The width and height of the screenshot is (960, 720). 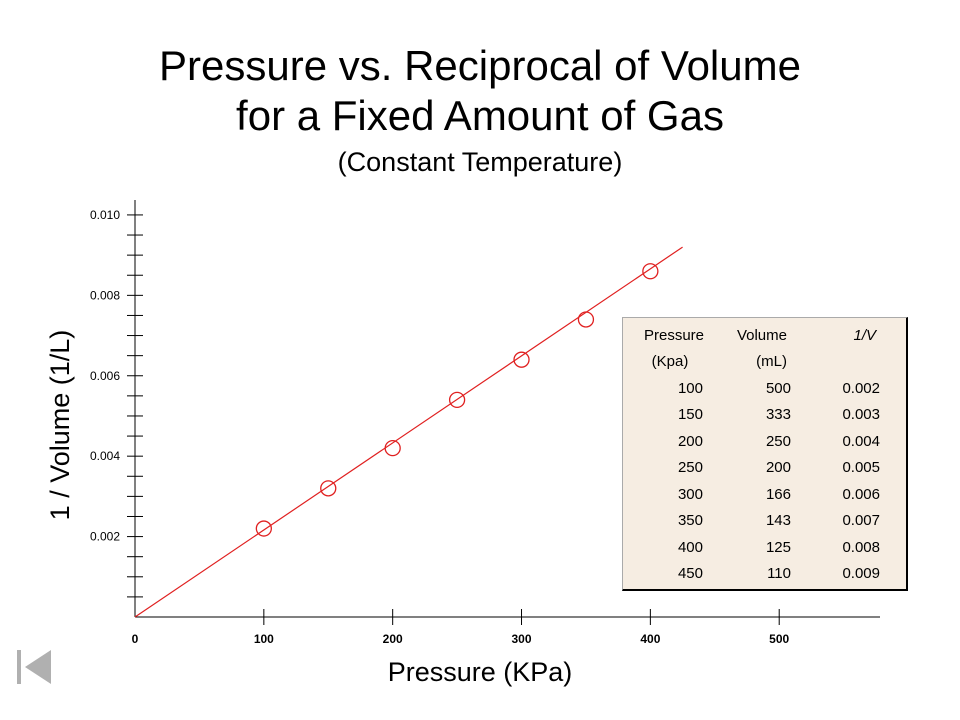 I want to click on table-cell: 0.003, so click(x=861, y=415).